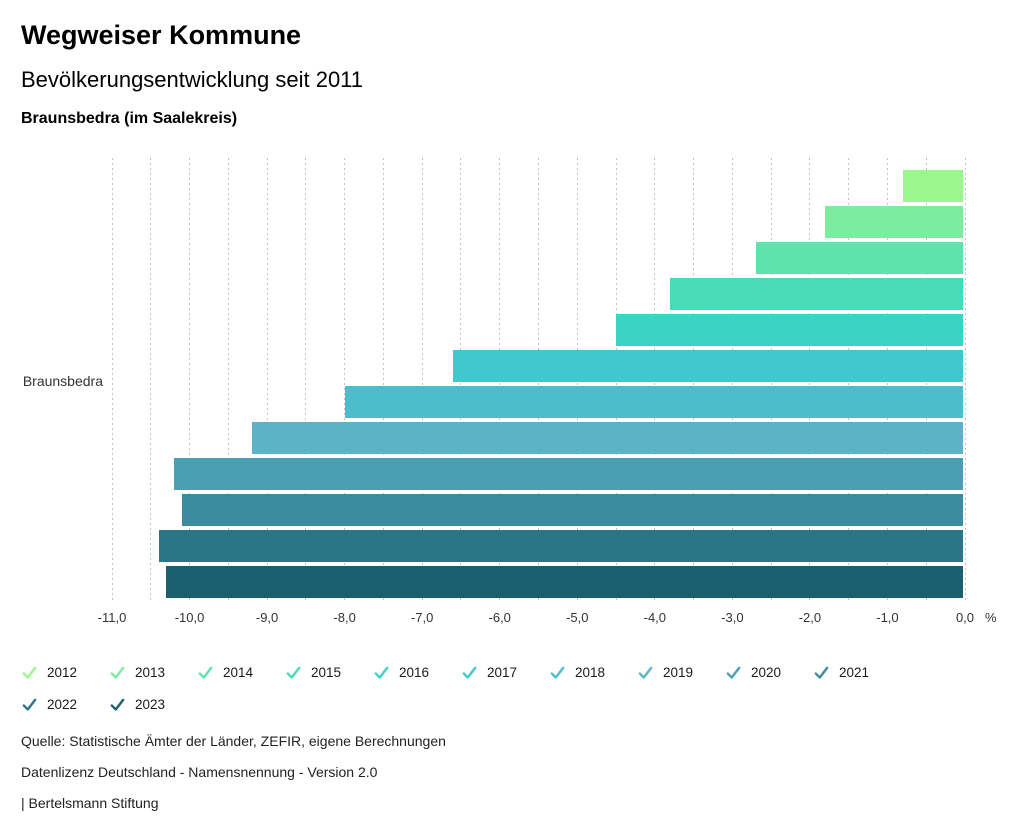  What do you see at coordinates (62, 704) in the screenshot?
I see `legend-item-label: 2022` at bounding box center [62, 704].